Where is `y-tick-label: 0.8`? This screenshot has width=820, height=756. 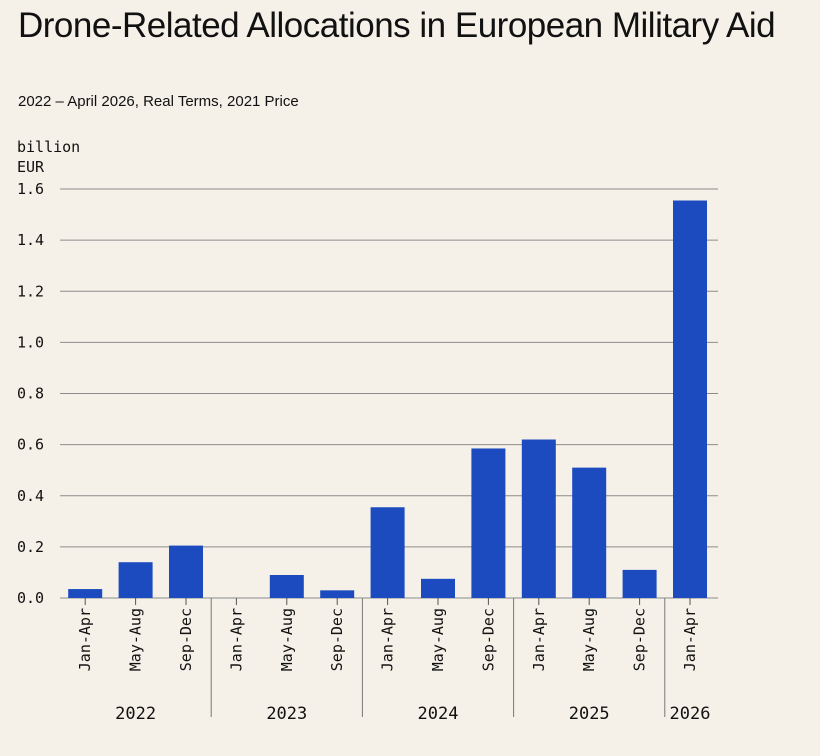 y-tick-label: 0.8 is located at coordinates (30, 394).